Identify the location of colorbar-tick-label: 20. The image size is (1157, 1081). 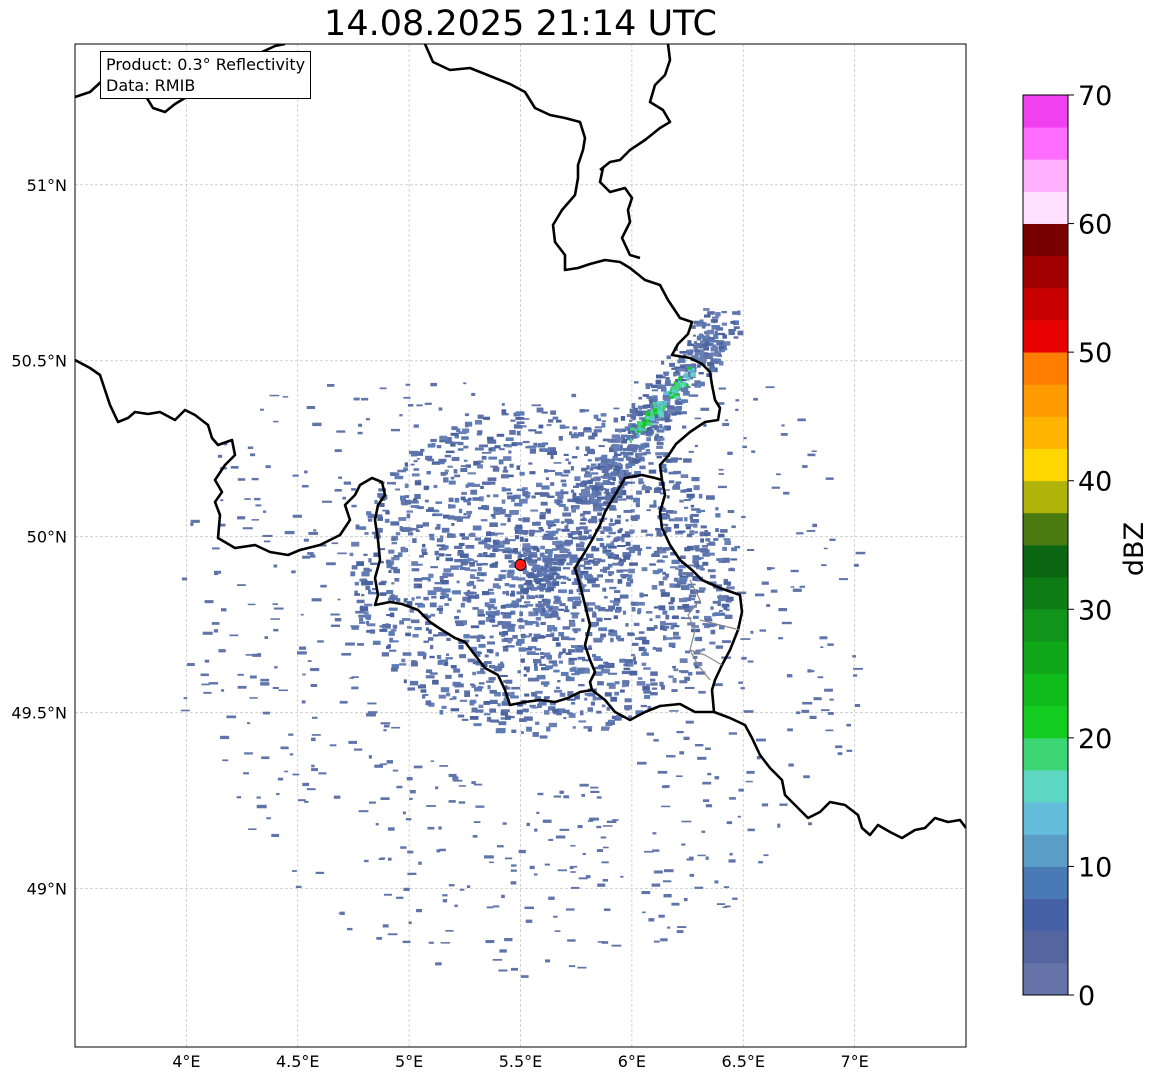
(1095, 739).